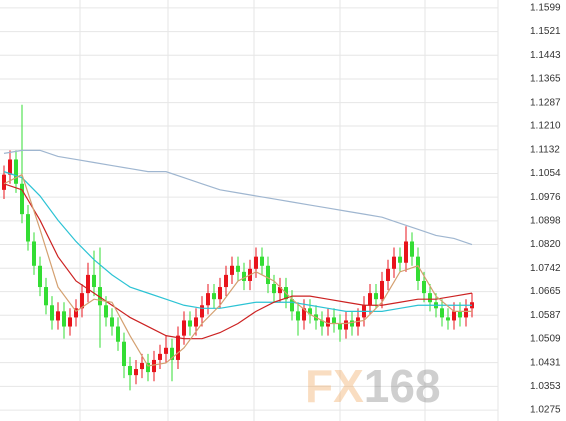  I want to click on y-tick-label: 1.0898, so click(545, 220).